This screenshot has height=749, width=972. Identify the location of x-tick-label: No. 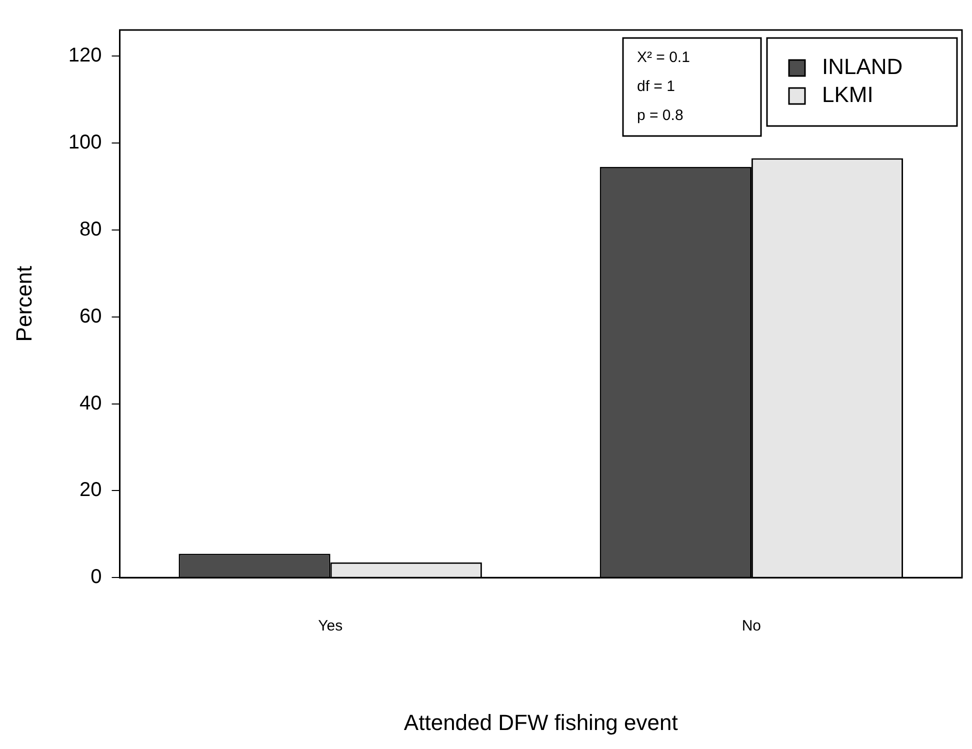
(752, 626).